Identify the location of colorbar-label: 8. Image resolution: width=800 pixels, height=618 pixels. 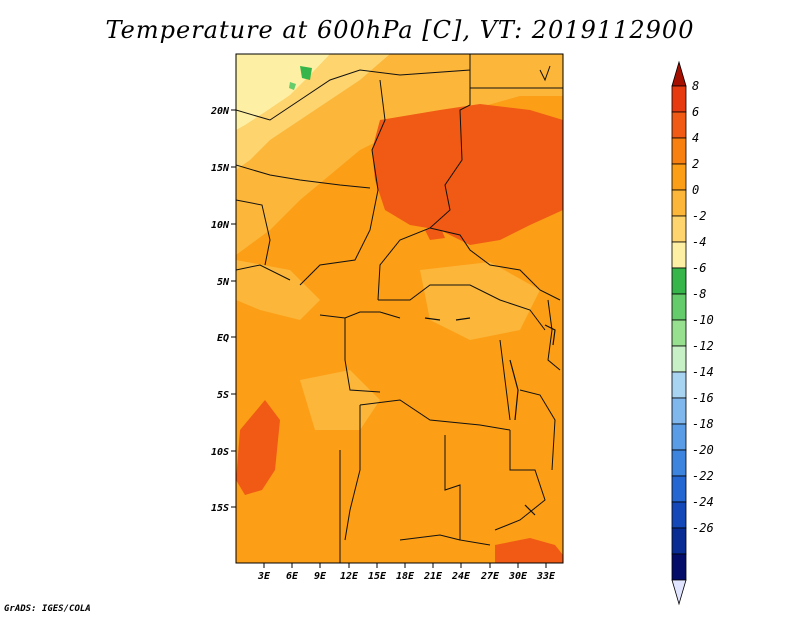
(695, 86).